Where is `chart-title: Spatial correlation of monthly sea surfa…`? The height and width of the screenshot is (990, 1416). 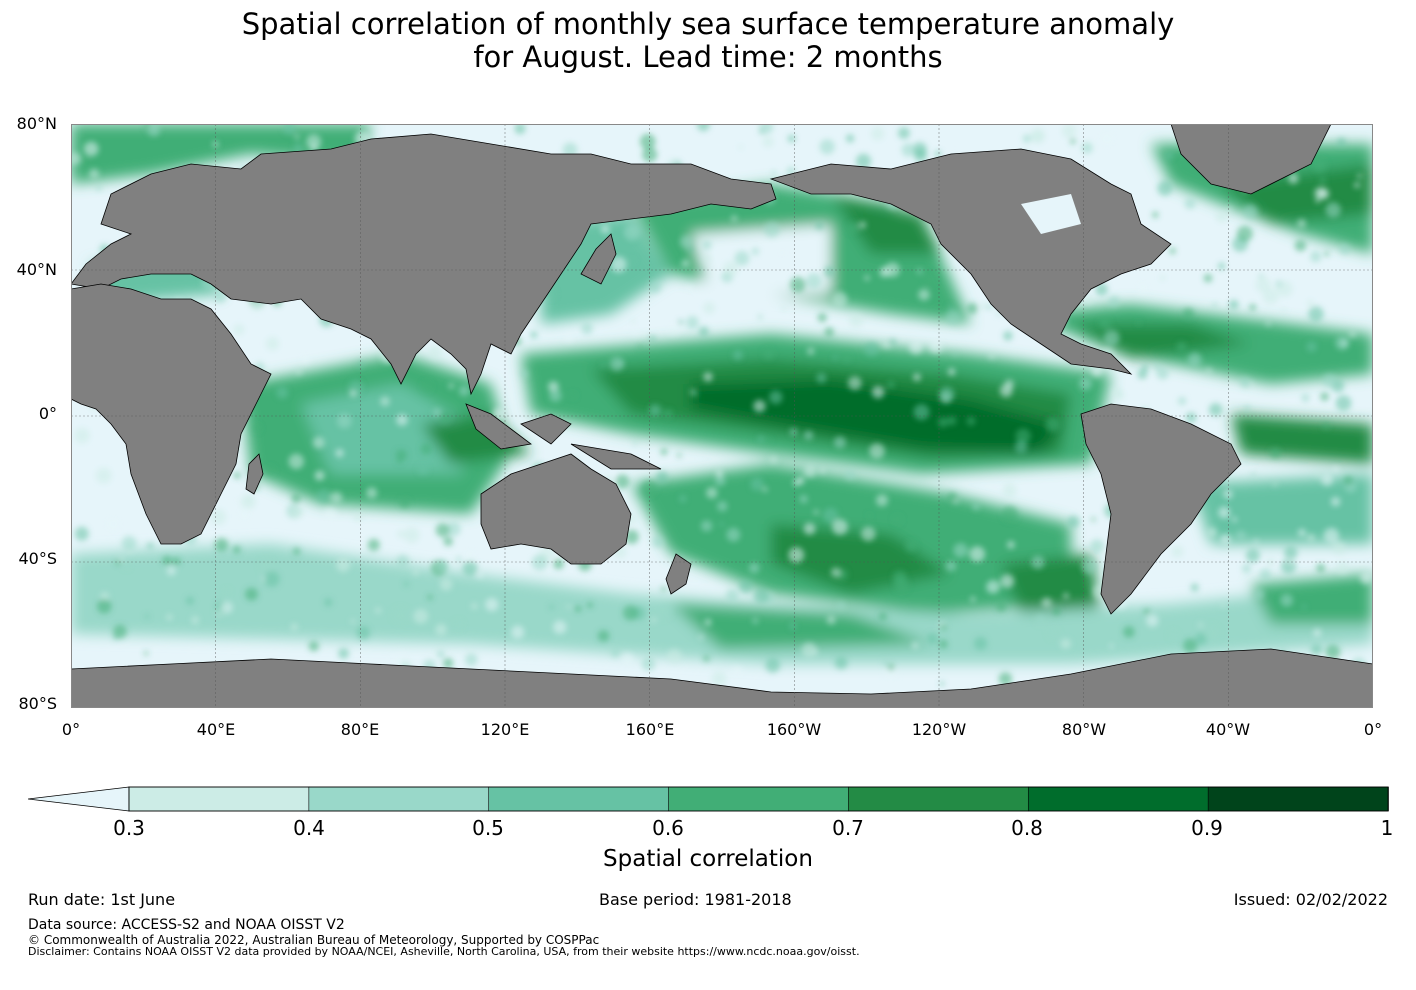
chart-title: Spatial correlation of monthly sea surfa… is located at coordinates (708, 41).